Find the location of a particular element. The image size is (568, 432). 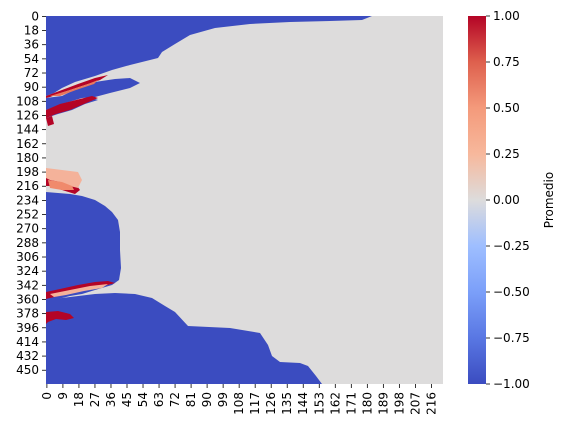

x-tick-label: 18 is located at coordinates (79, 399).